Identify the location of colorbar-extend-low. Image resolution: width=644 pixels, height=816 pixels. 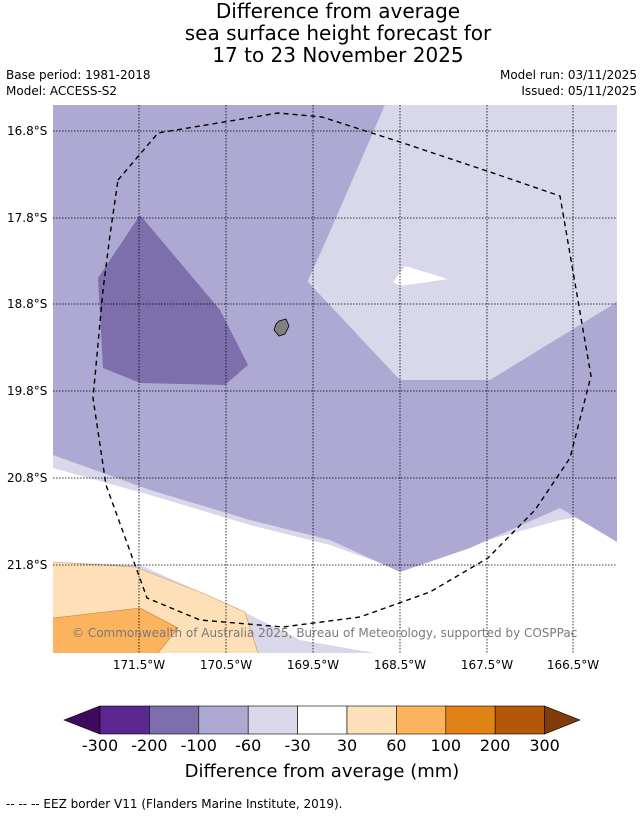
(82, 720).